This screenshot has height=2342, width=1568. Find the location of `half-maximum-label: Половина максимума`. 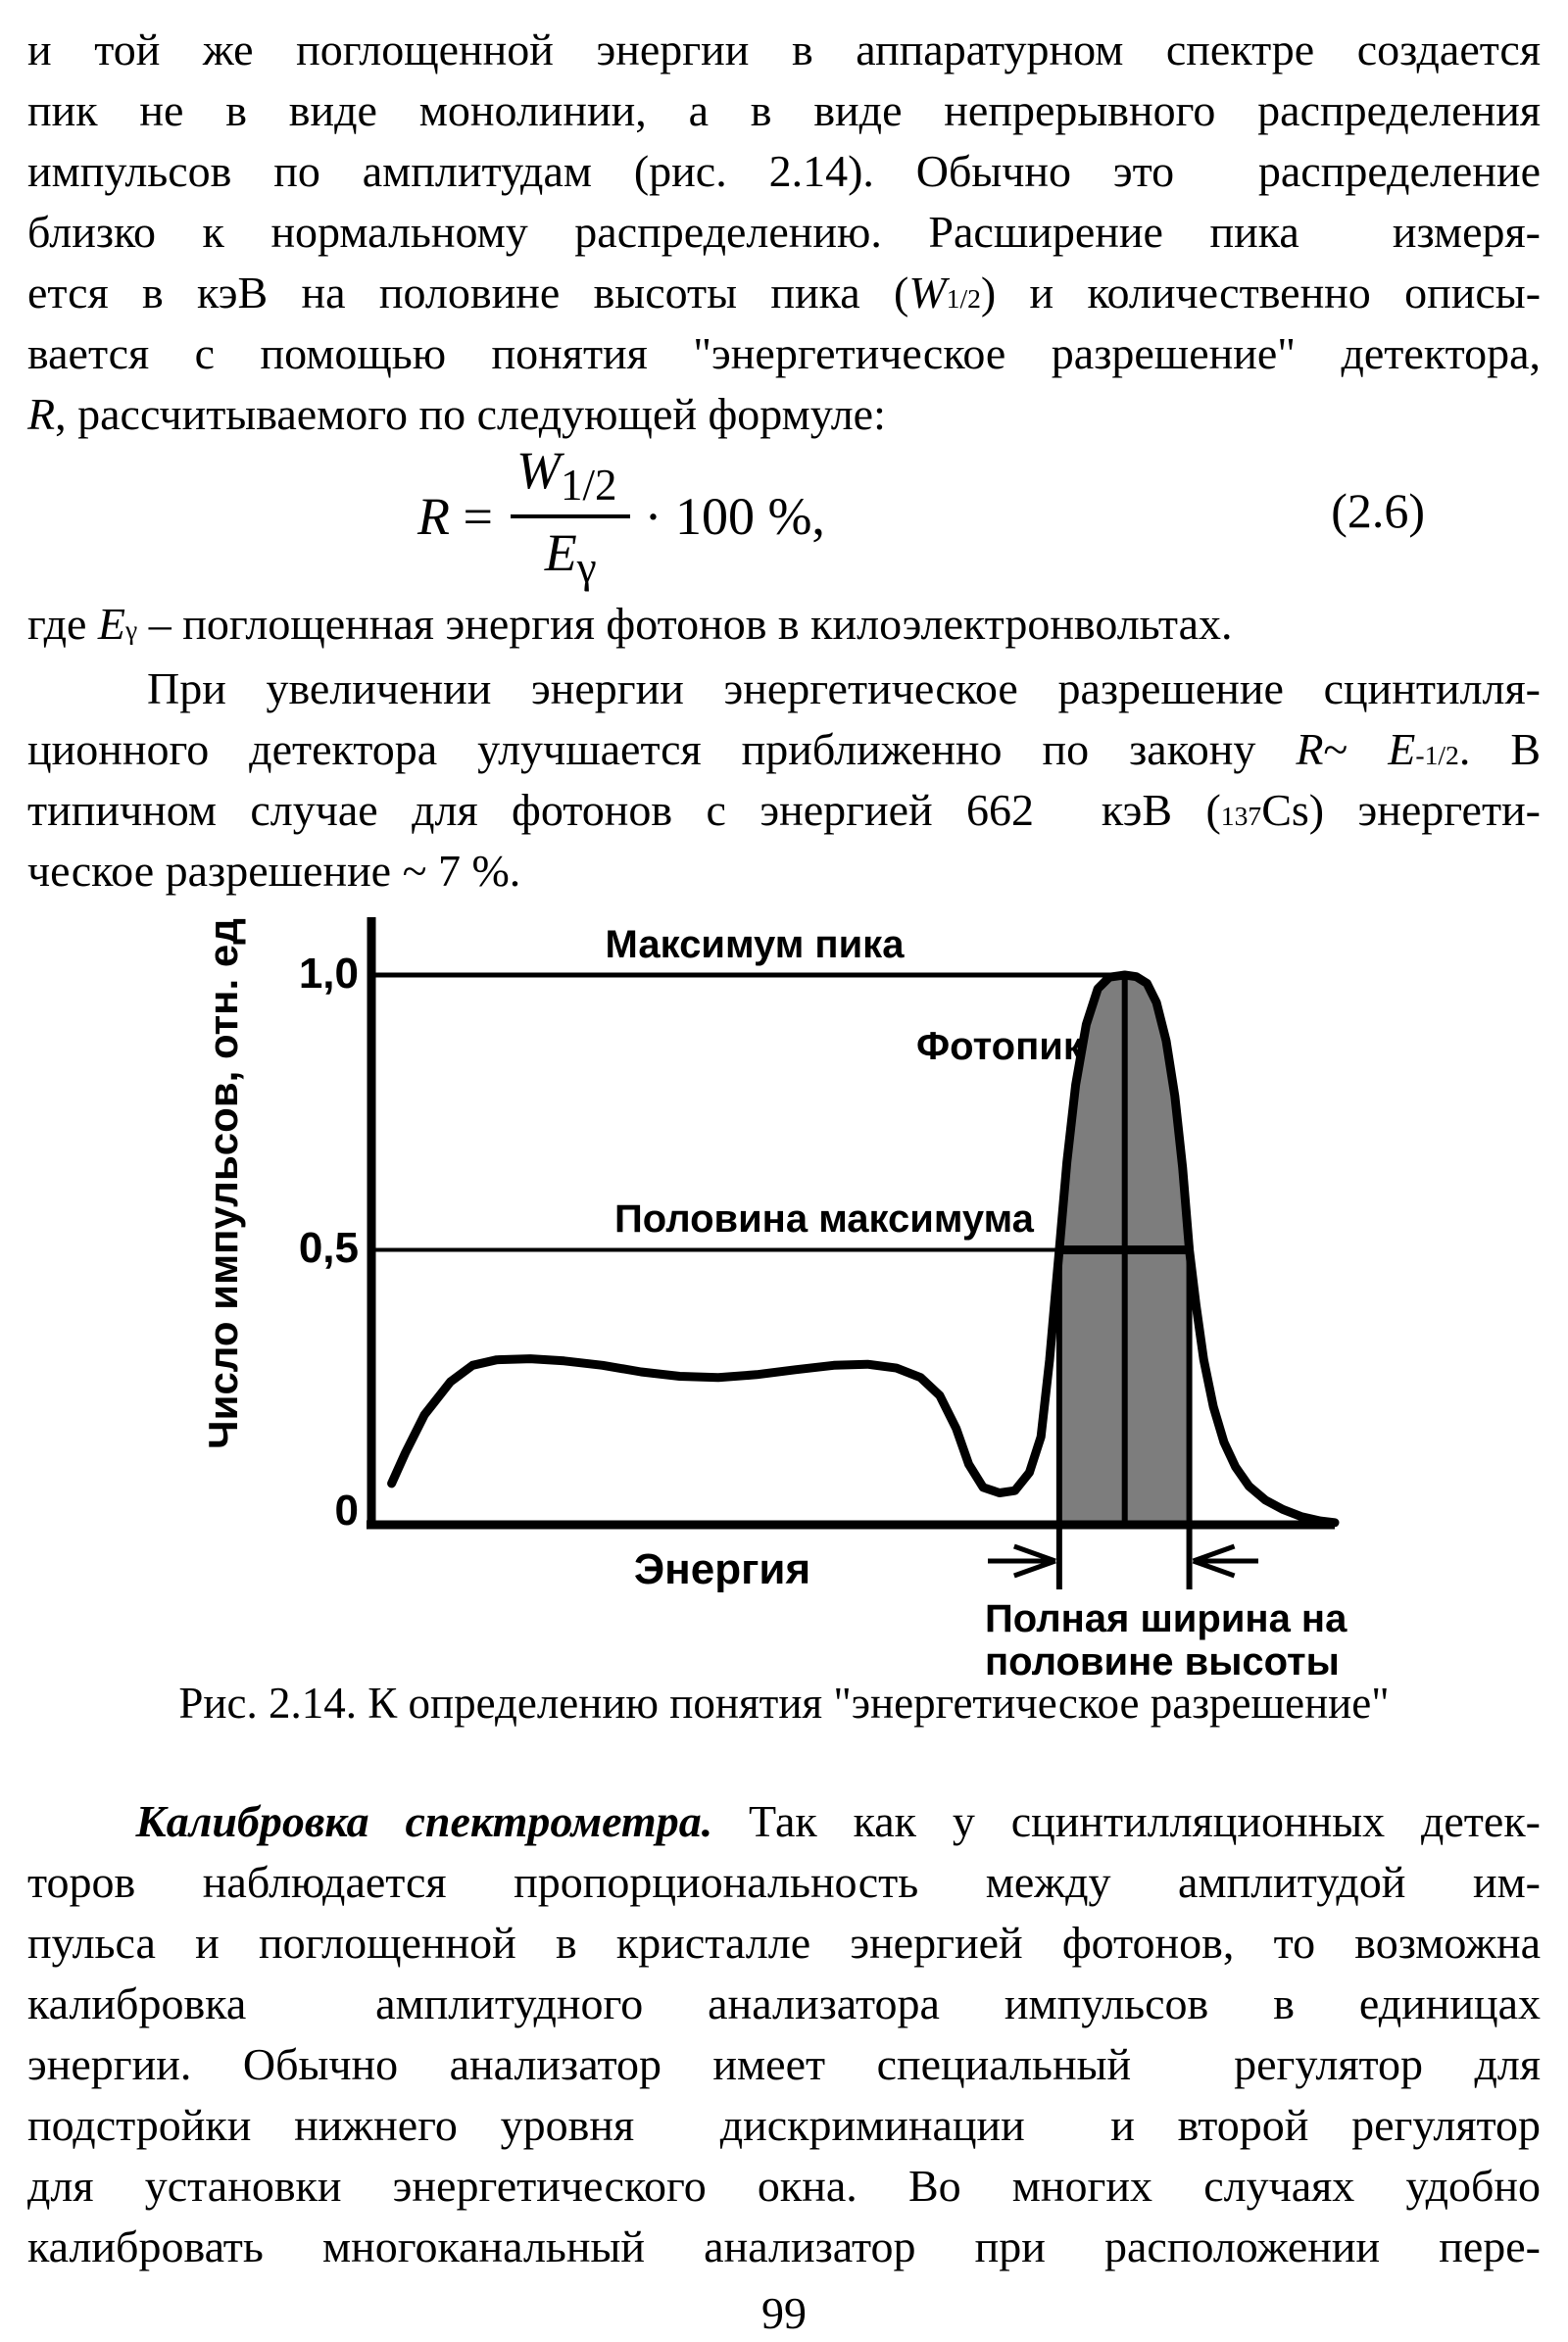

half-maximum-label: Половина максимума is located at coordinates (824, 1219).